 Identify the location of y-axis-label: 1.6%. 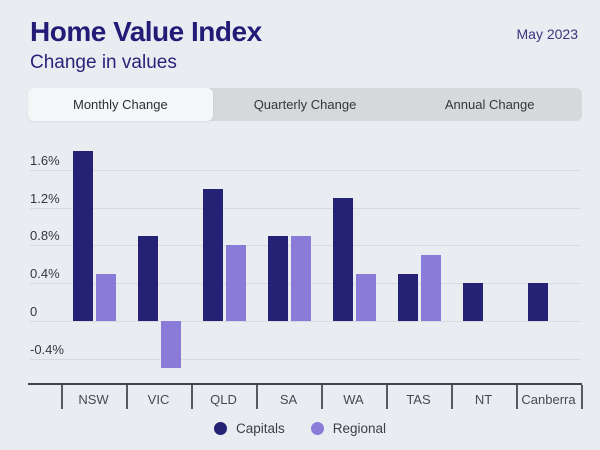
(45, 160).